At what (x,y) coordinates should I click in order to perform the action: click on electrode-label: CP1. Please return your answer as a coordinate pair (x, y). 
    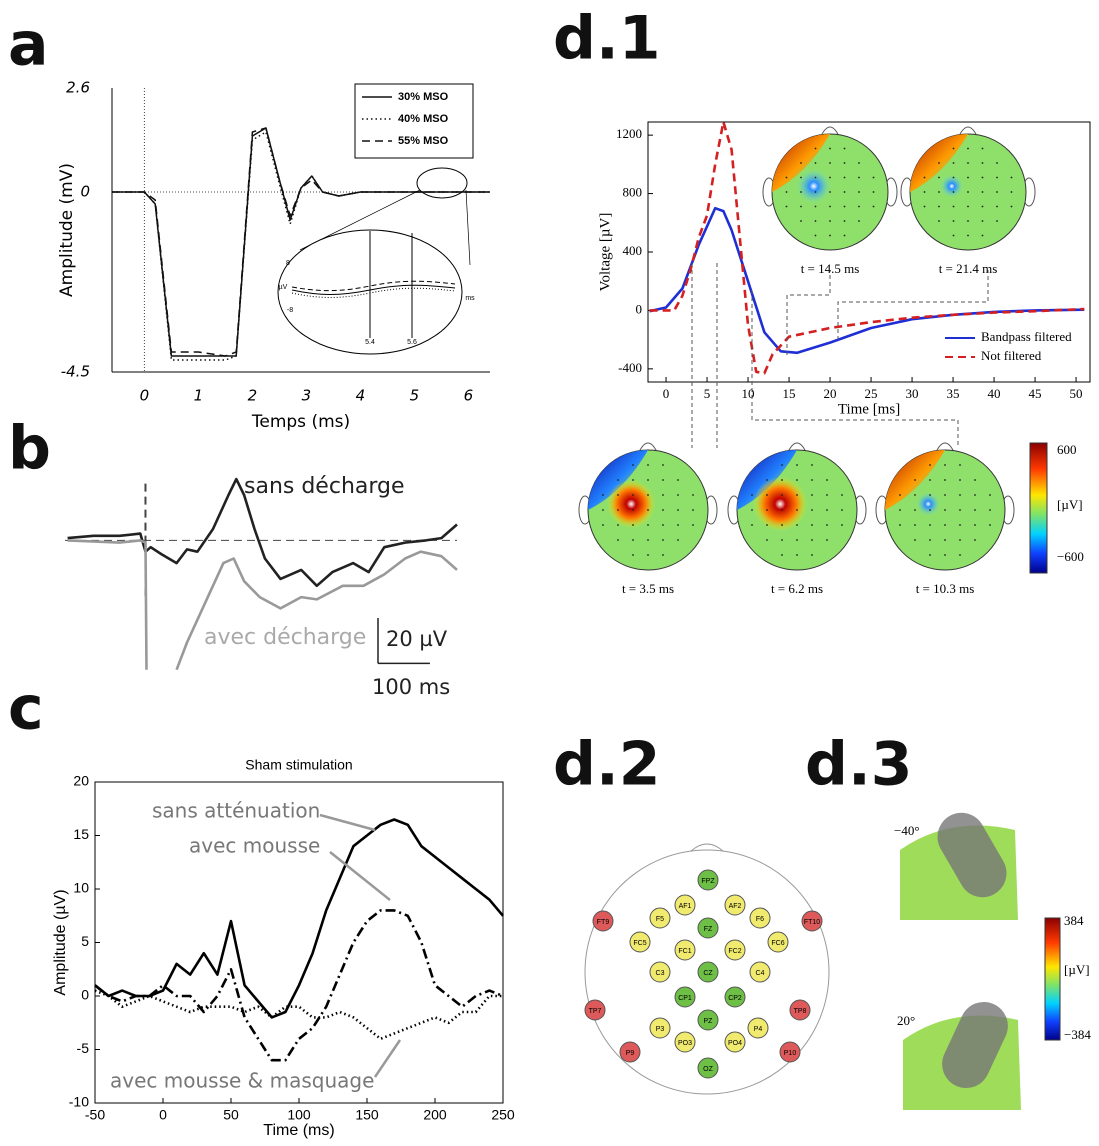
    Looking at the image, I should click on (685, 998).